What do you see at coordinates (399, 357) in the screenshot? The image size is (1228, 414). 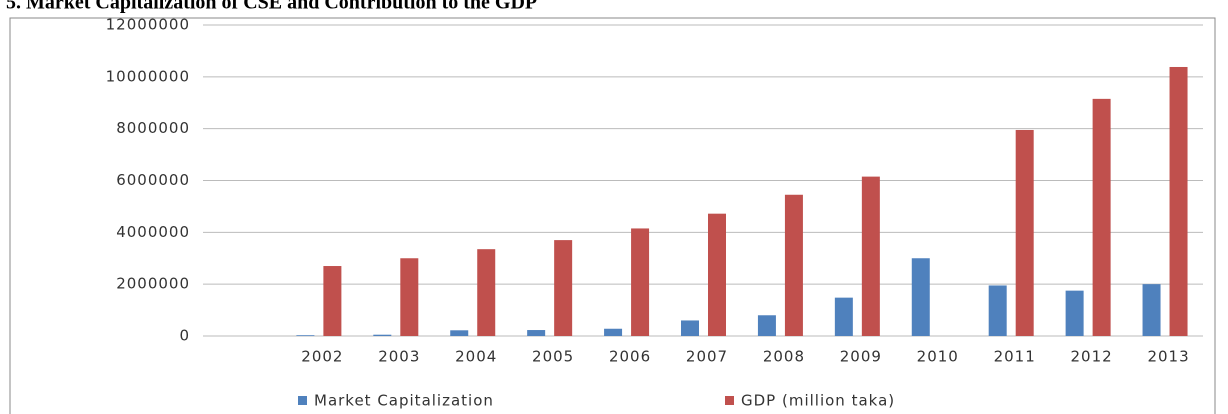 I see `x-tick-label: 2003` at bounding box center [399, 357].